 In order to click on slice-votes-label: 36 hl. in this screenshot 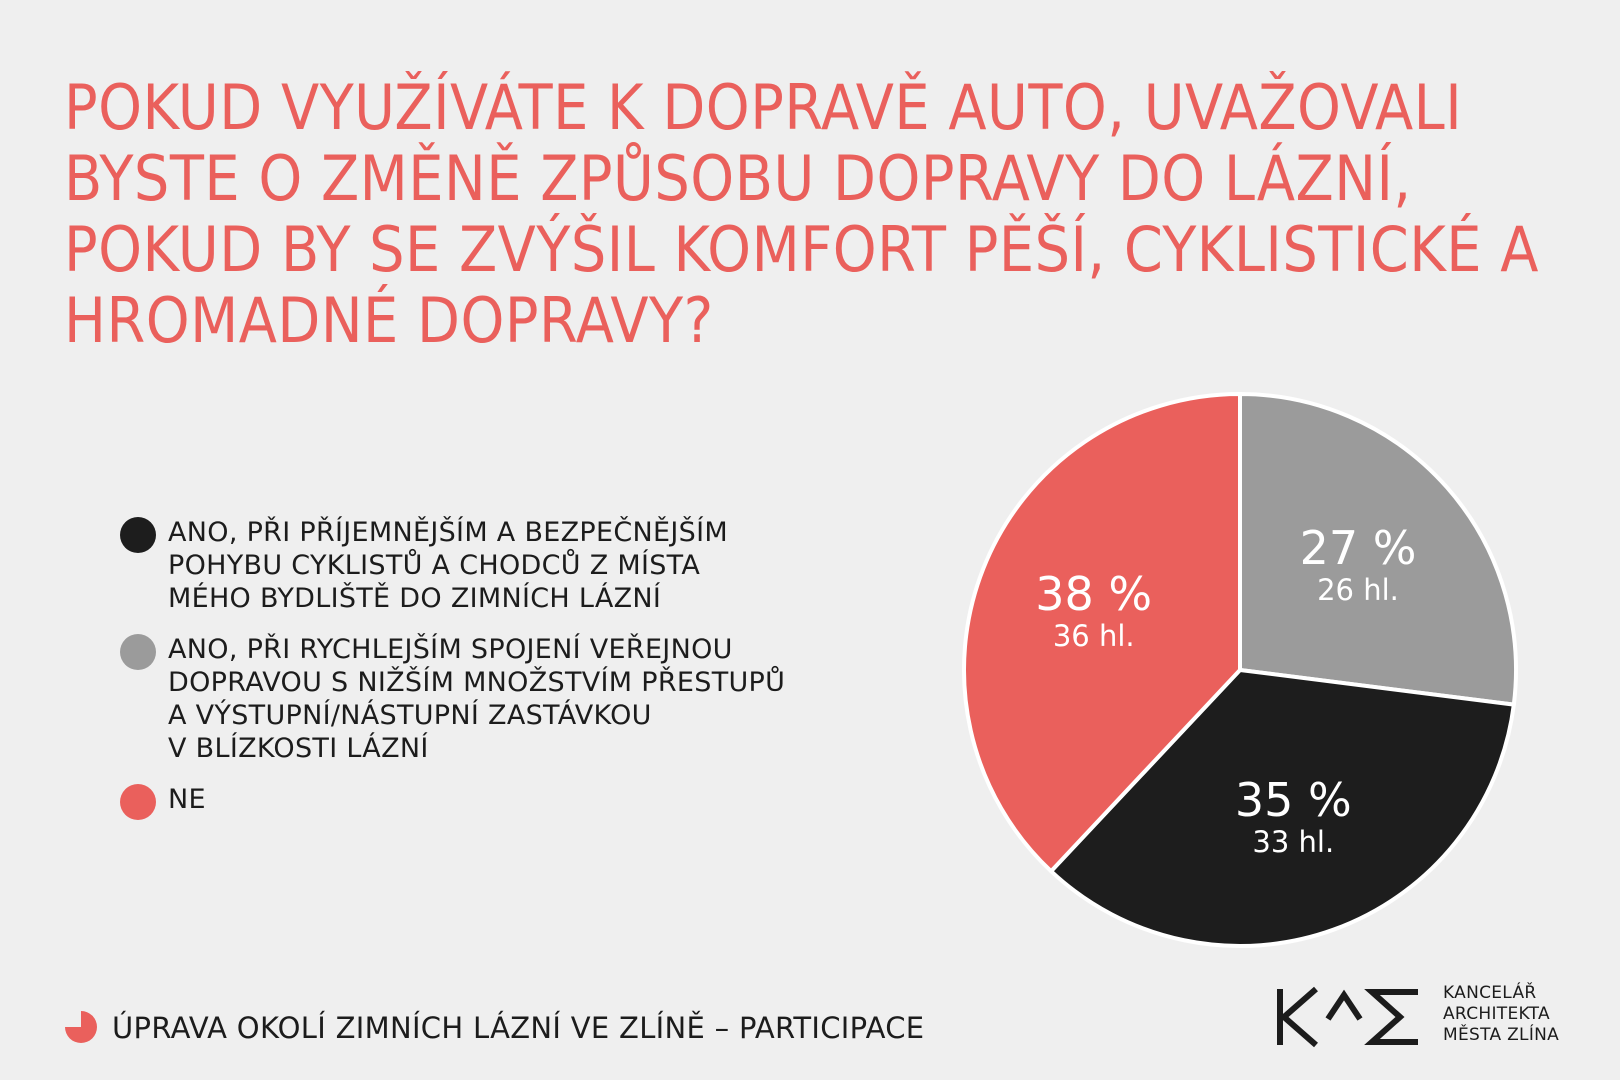, I will do `click(1094, 636)`.